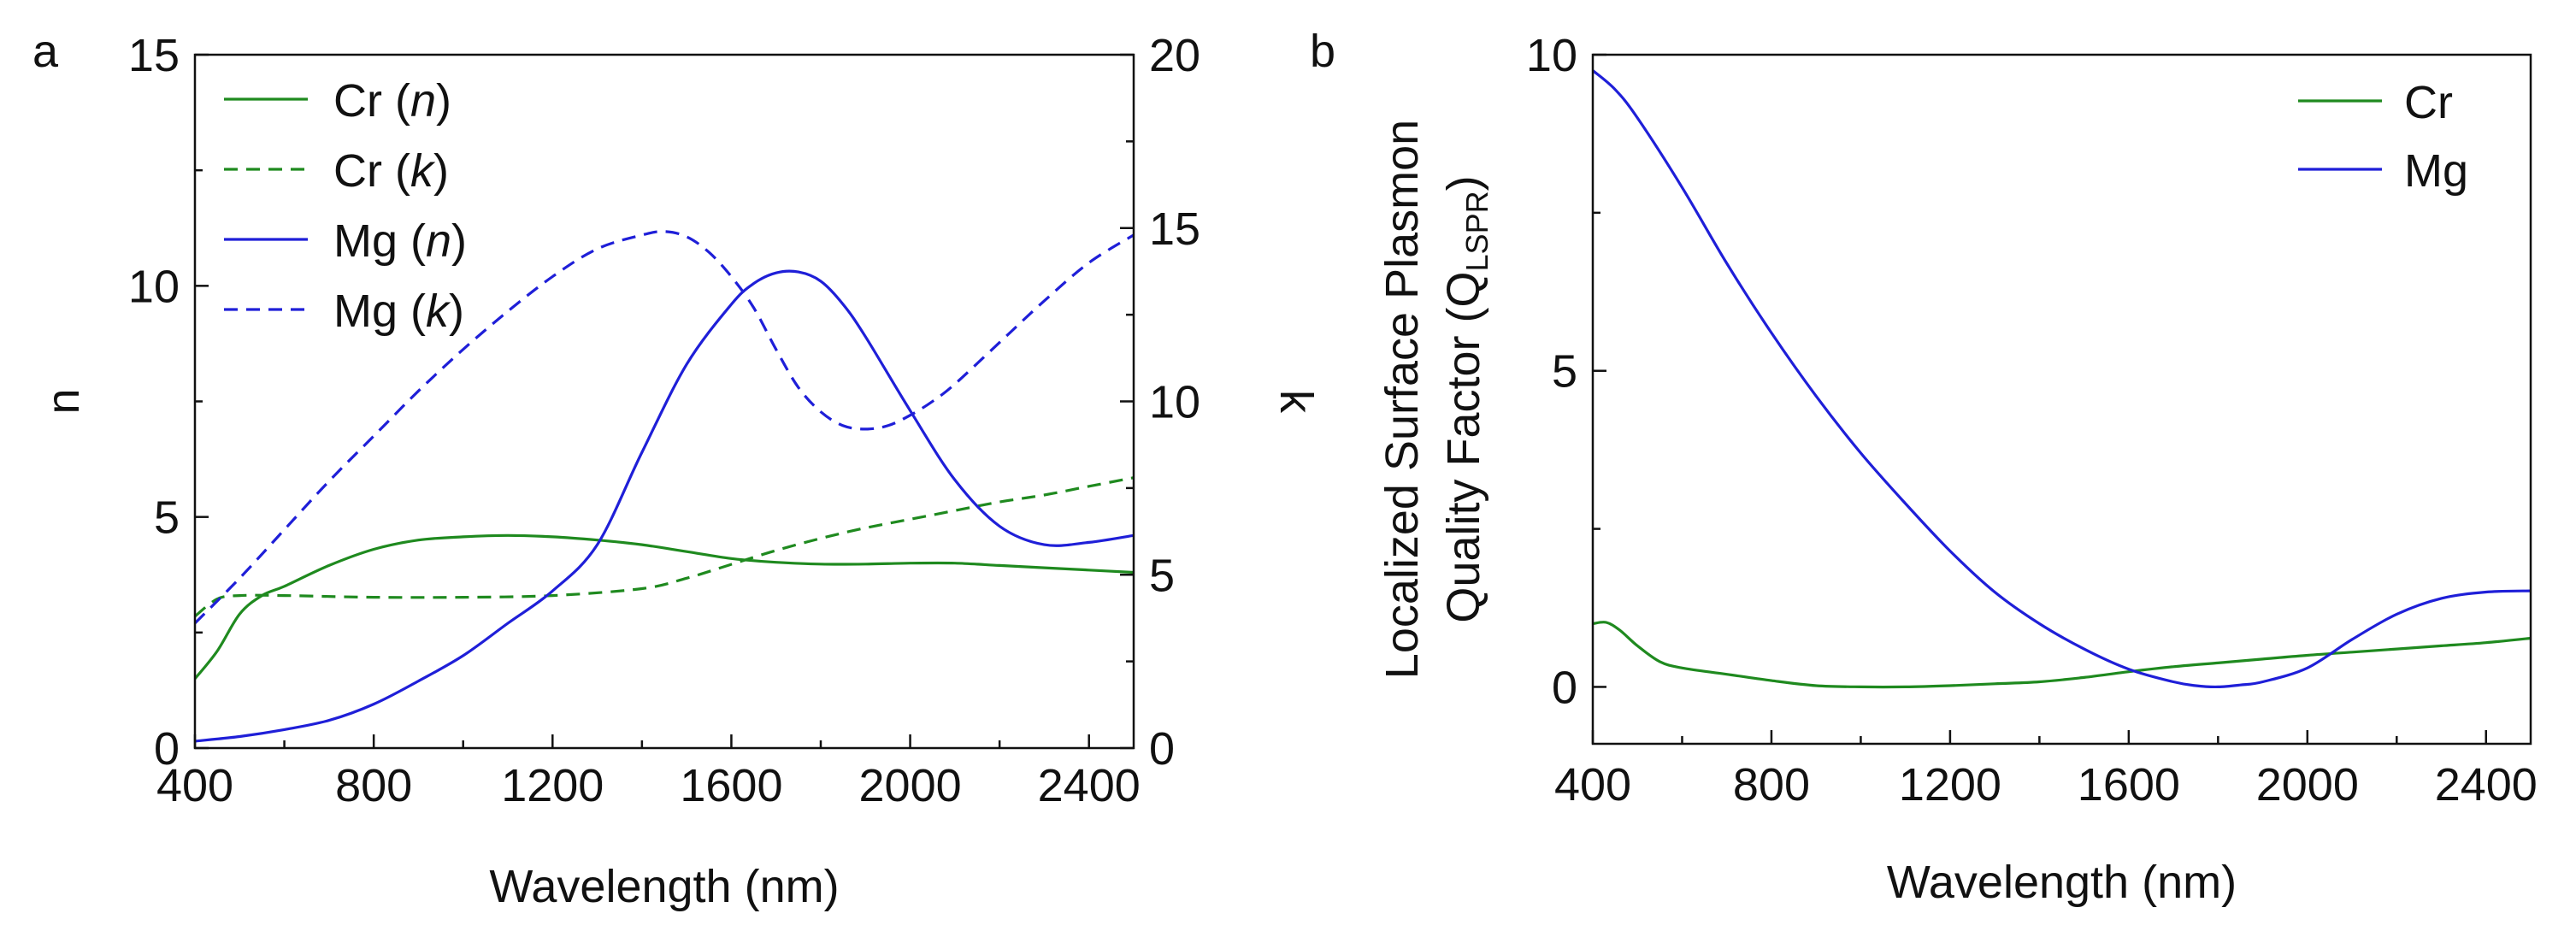 The height and width of the screenshot is (943, 2576). I want to click on y2-tick-label: 0, so click(1162, 749).